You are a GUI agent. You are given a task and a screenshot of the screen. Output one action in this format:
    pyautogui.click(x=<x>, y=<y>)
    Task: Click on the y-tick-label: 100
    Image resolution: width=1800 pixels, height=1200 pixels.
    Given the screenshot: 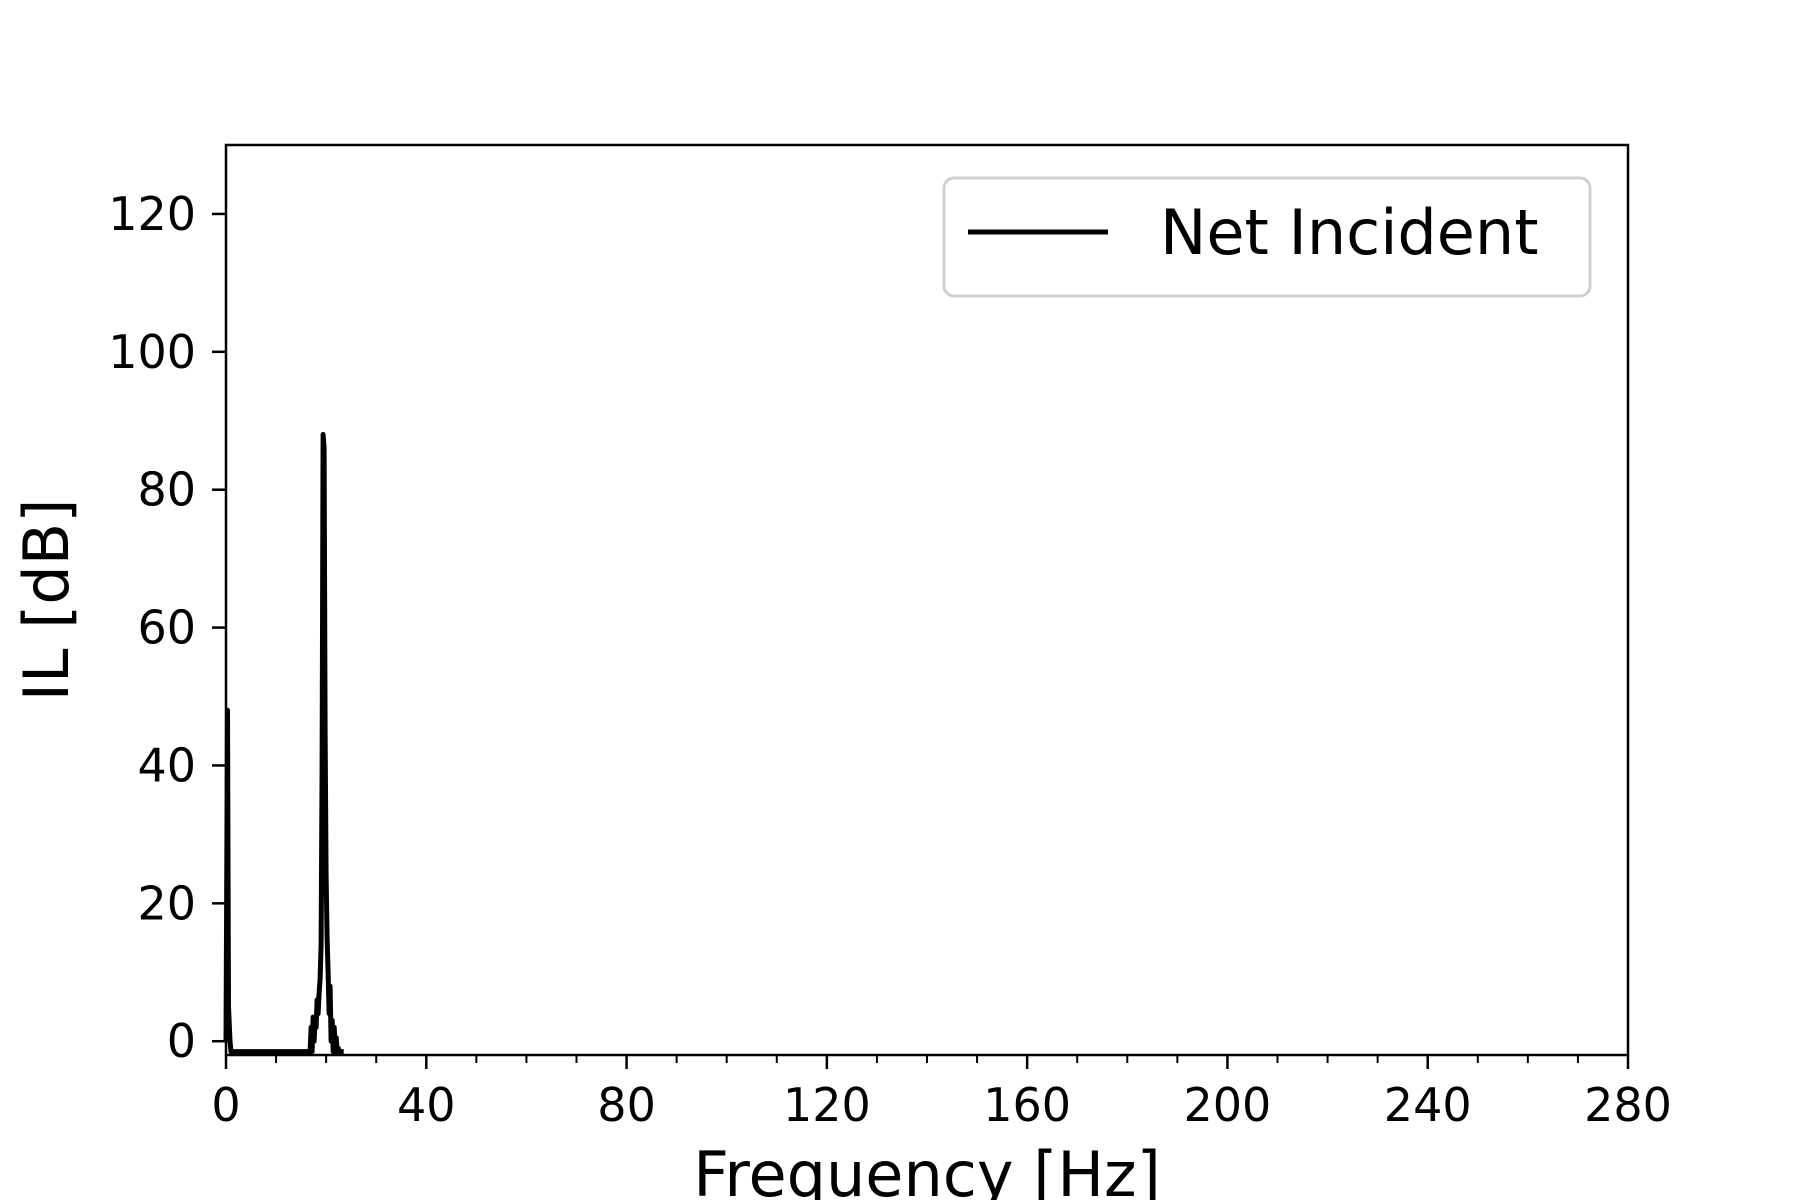 What is the action you would take?
    pyautogui.click(x=152, y=352)
    